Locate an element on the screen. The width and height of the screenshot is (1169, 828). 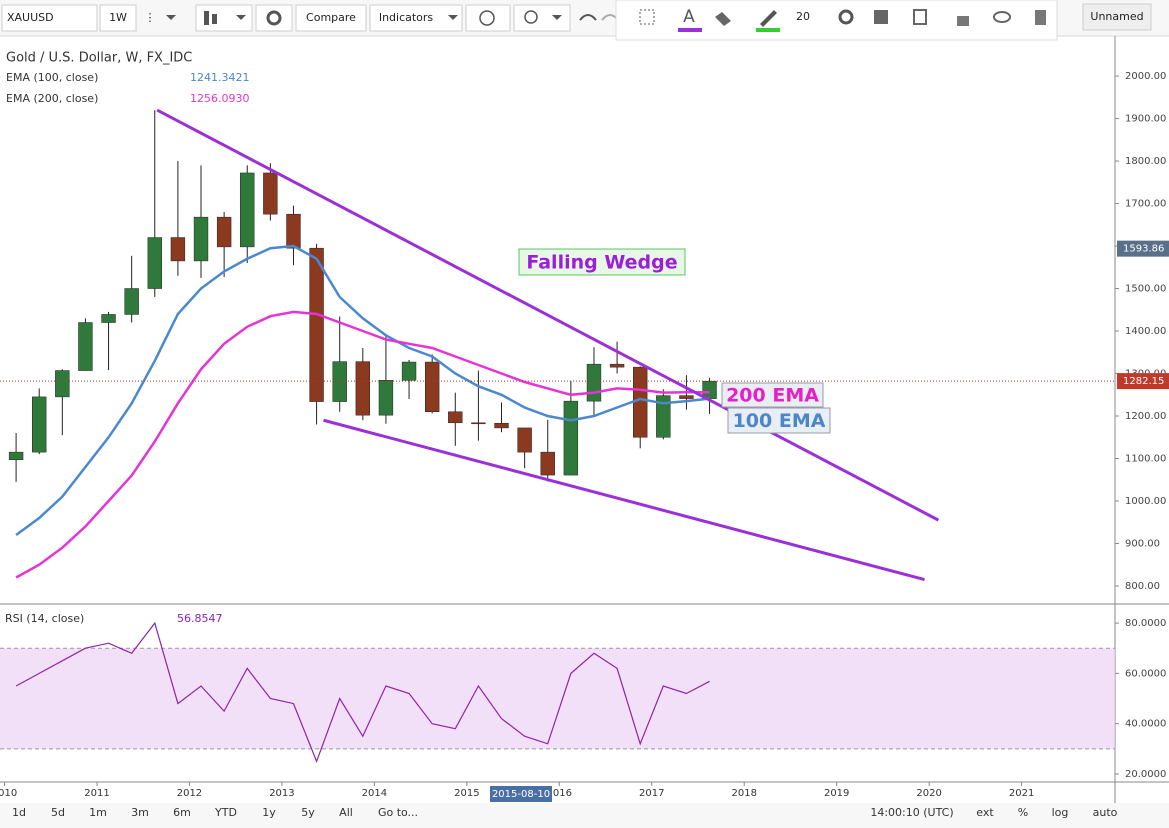
last-price-box is located at coordinates (1143, 381).